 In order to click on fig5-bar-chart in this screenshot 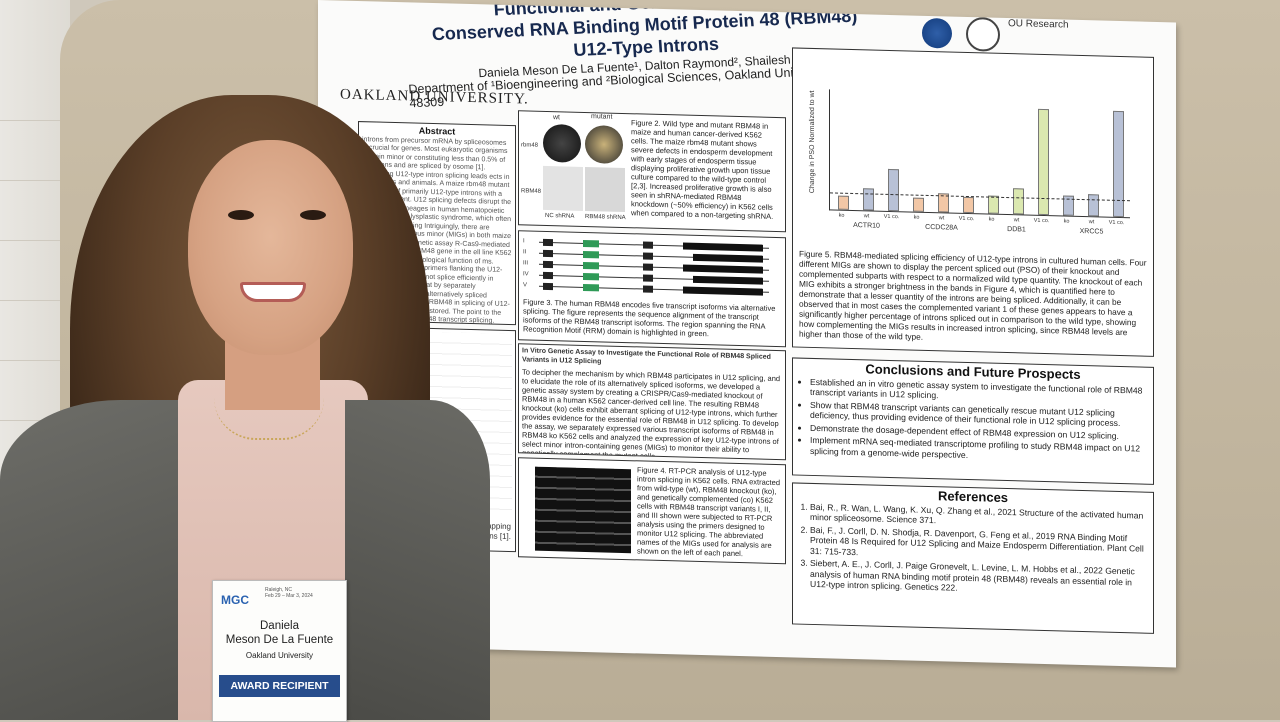, I will do `click(979, 154)`.